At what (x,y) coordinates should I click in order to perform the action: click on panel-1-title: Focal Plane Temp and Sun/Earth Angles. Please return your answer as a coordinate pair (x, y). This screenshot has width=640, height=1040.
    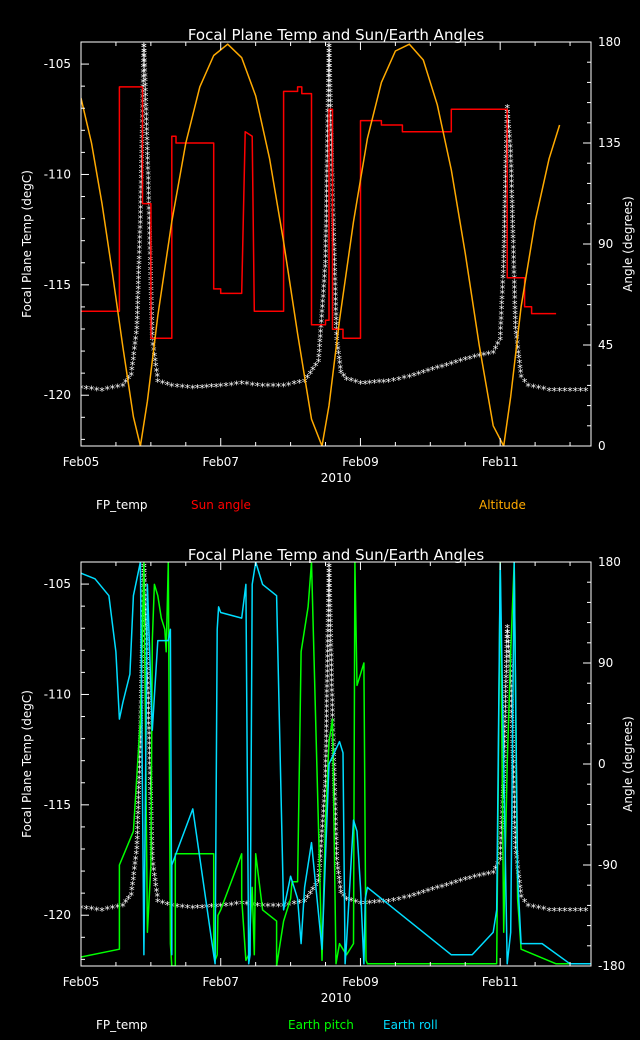
    Looking at the image, I should click on (336, 35).